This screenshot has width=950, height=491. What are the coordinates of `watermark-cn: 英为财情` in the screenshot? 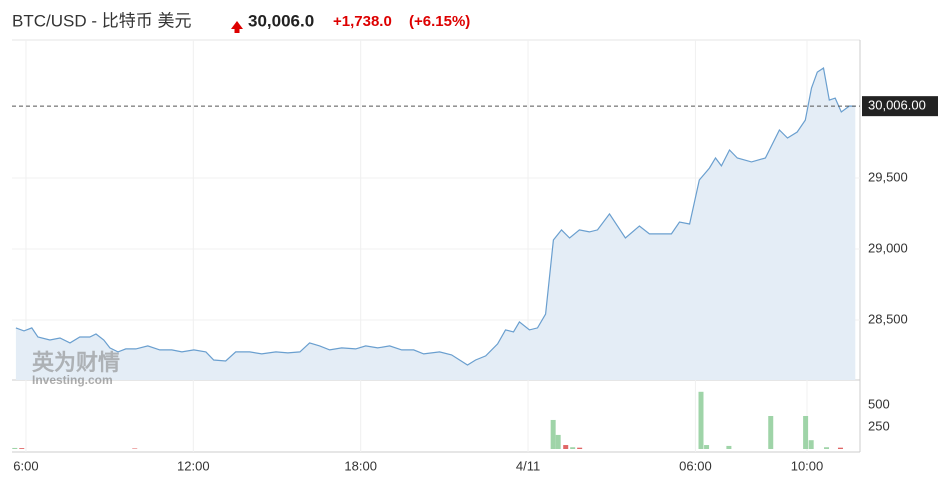 It's located at (76, 362).